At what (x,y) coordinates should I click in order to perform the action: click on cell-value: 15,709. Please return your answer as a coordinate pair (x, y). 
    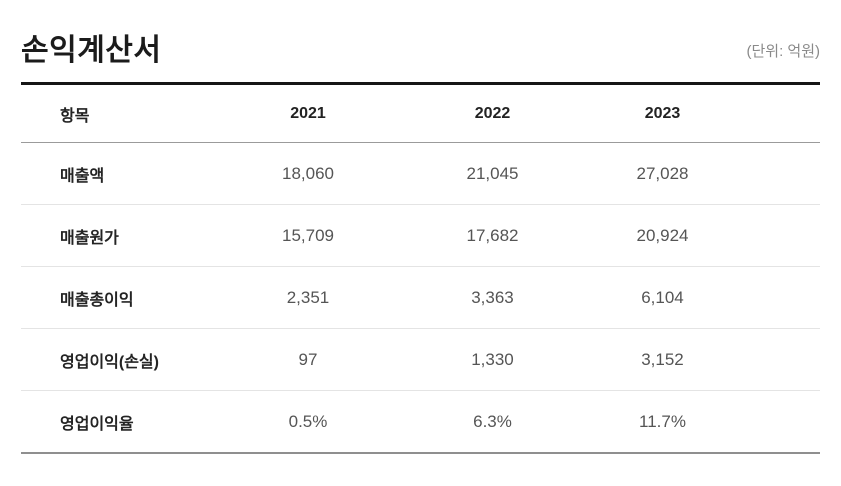
    Looking at the image, I should click on (308, 235).